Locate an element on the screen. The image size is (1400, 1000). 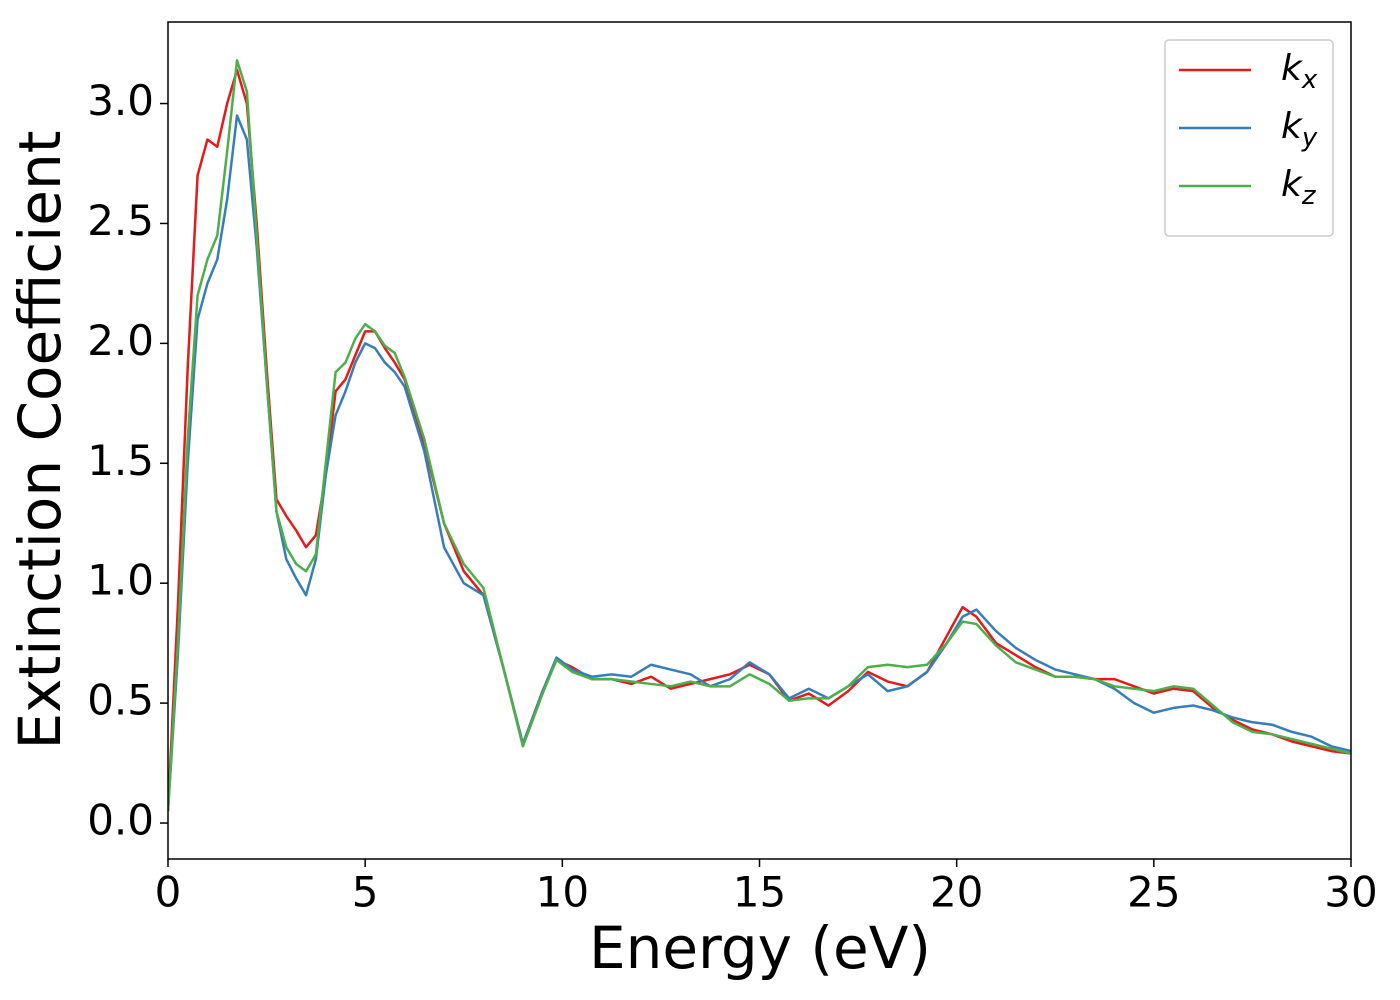
x-tick-label: 10 is located at coordinates (562, 892).